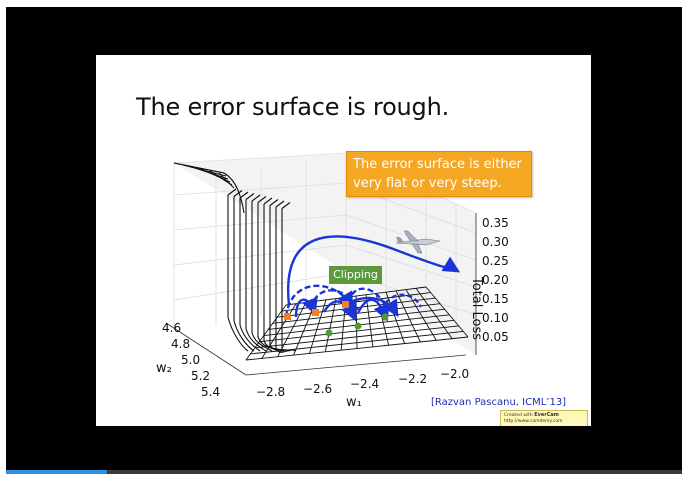 This screenshot has height=481, width=688. Describe the element at coordinates (365, 384) in the screenshot. I see `w1-tick: −2.4` at that location.